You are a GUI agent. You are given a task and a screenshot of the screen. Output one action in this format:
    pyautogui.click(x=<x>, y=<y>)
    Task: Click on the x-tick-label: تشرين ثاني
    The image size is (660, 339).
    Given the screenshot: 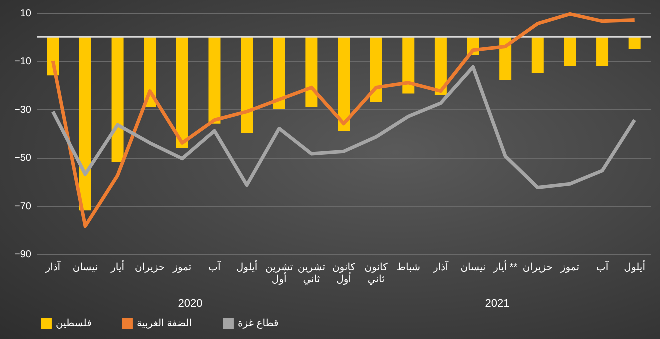 What is the action you would take?
    pyautogui.click(x=312, y=274)
    